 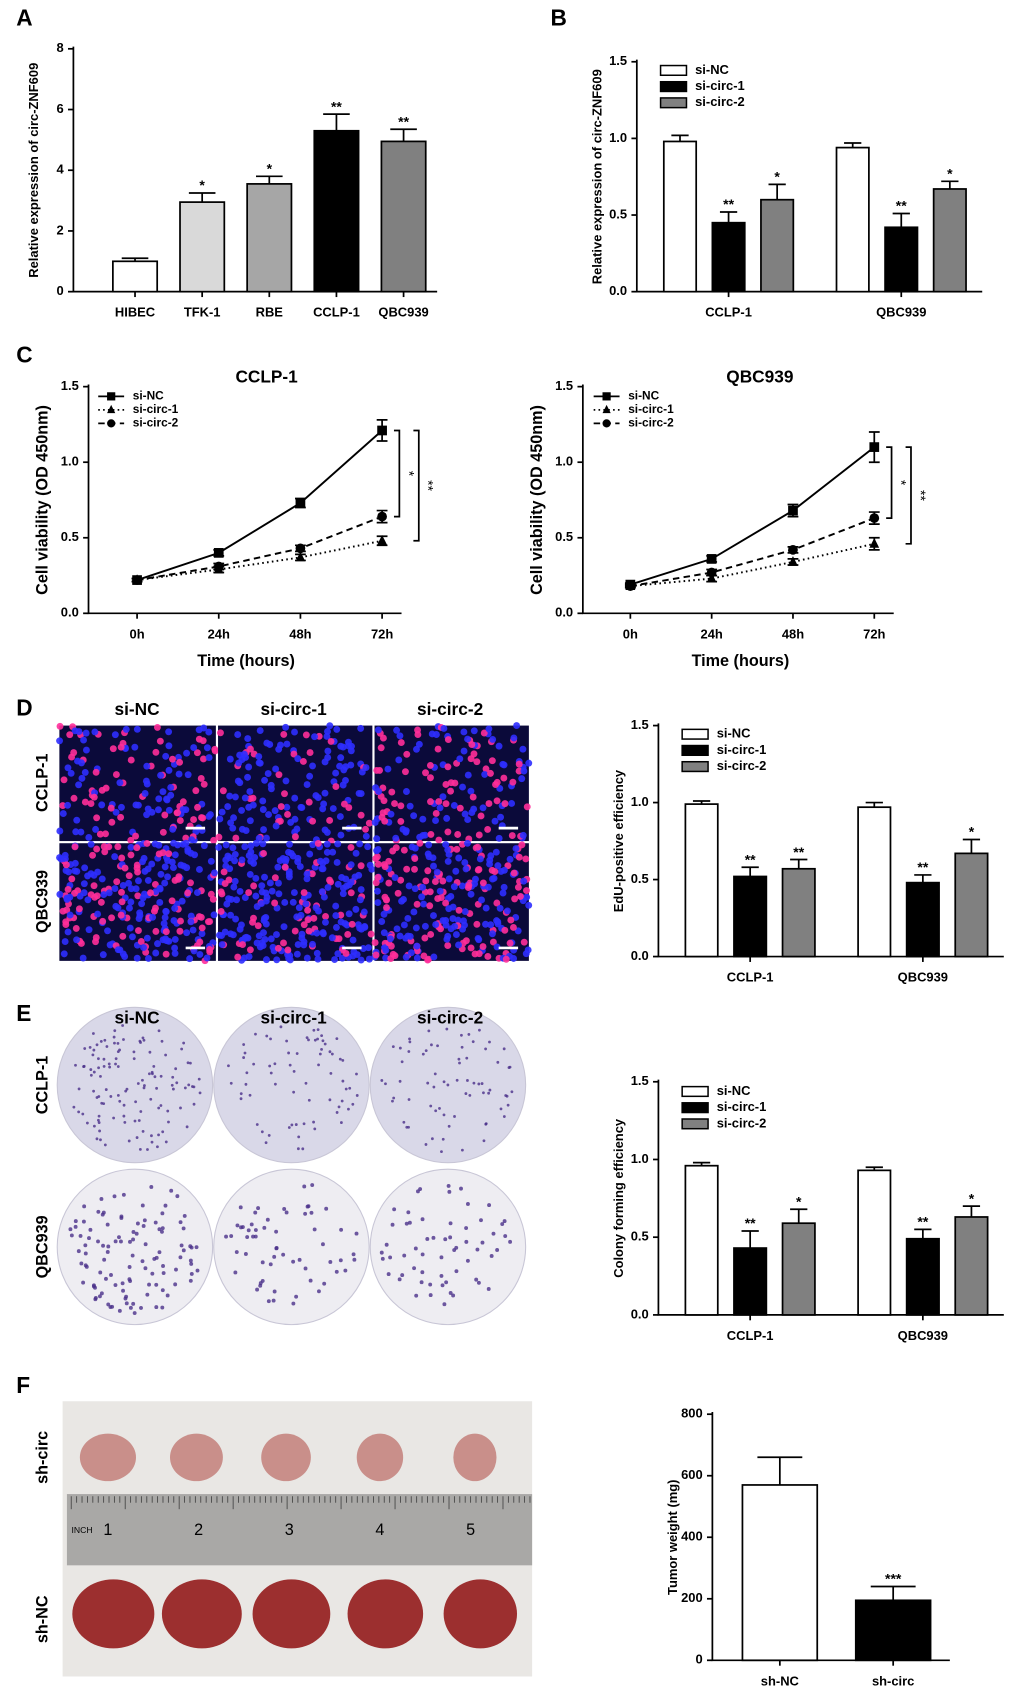 I want to click on significance: ***, so click(x=893, y=1579).